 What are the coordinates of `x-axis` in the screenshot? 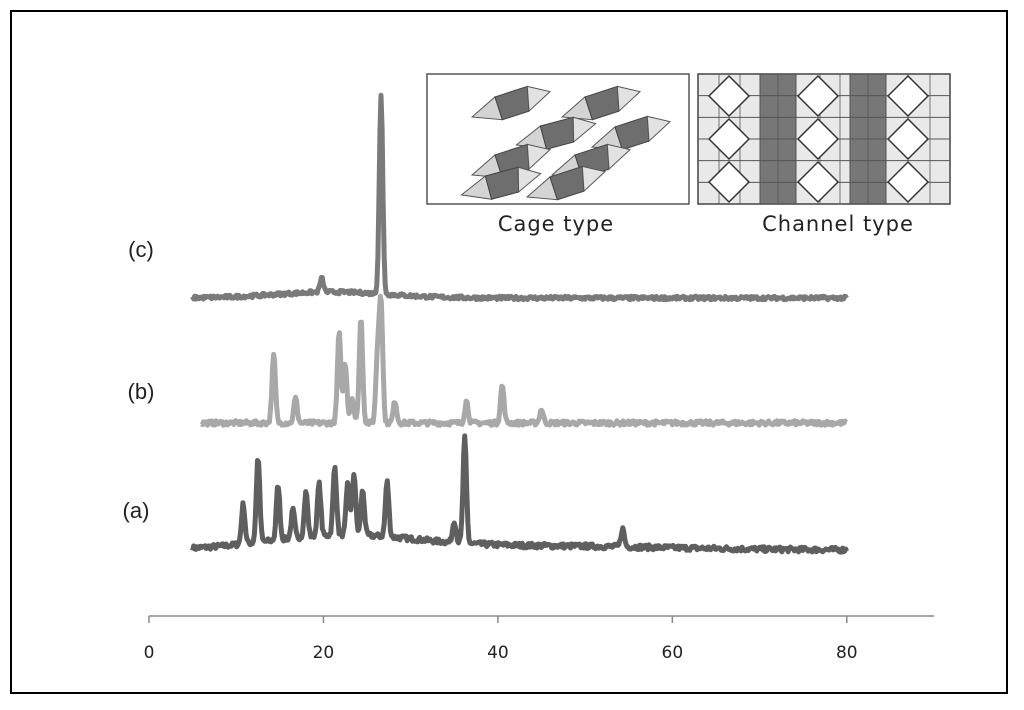 It's located at (541, 619).